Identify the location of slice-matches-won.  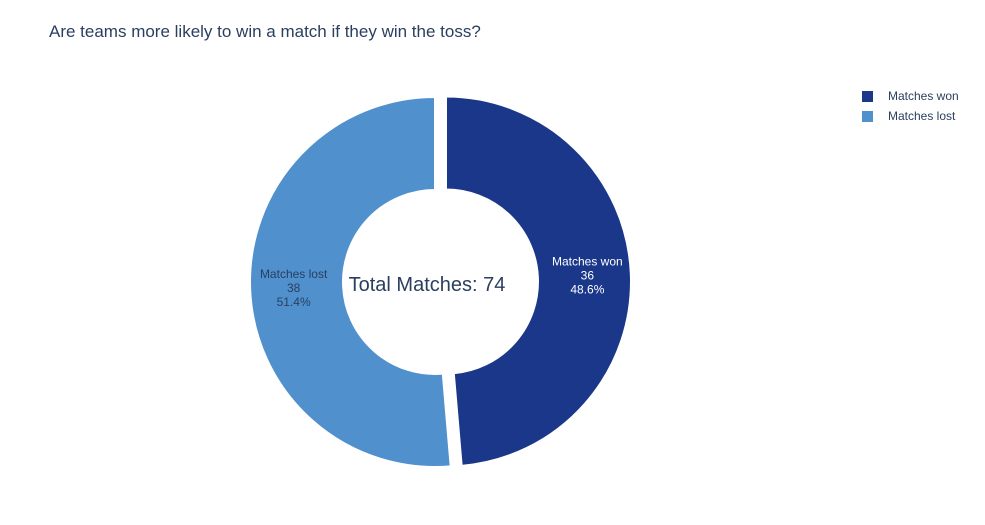
(538, 281).